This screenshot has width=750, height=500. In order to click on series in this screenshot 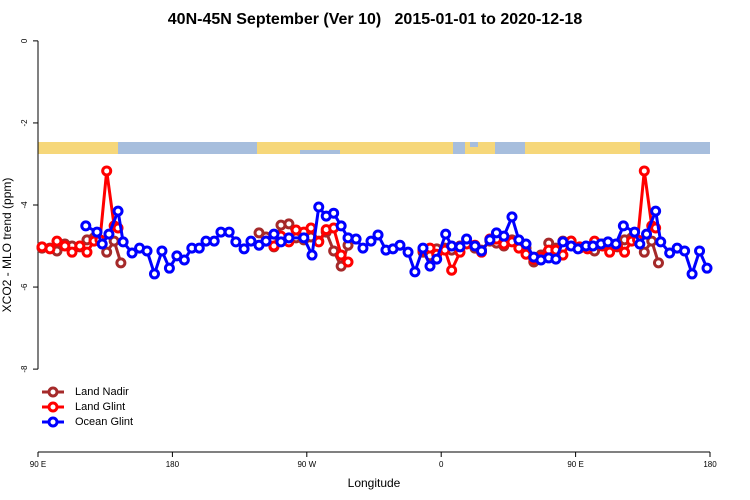, I will do `click(396, 240)`.